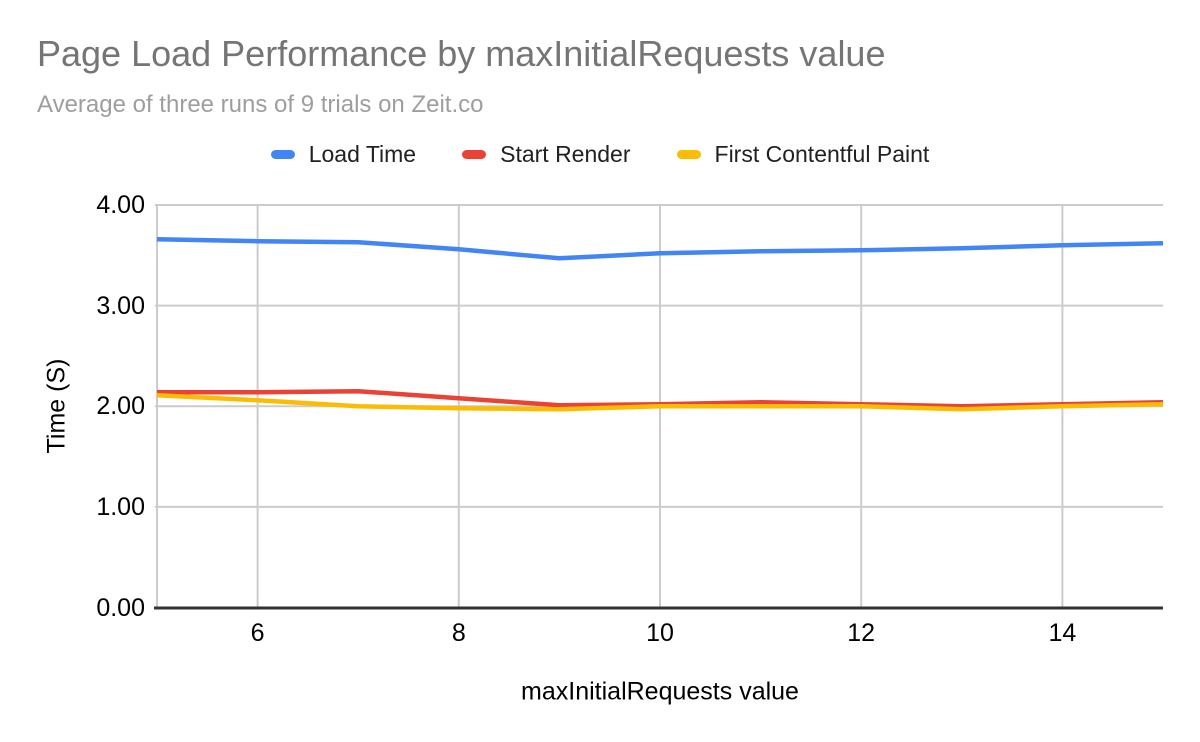 Image resolution: width=1200 pixels, height=742 pixels. Describe the element at coordinates (362, 154) in the screenshot. I see `legend-label: Load Time` at that location.